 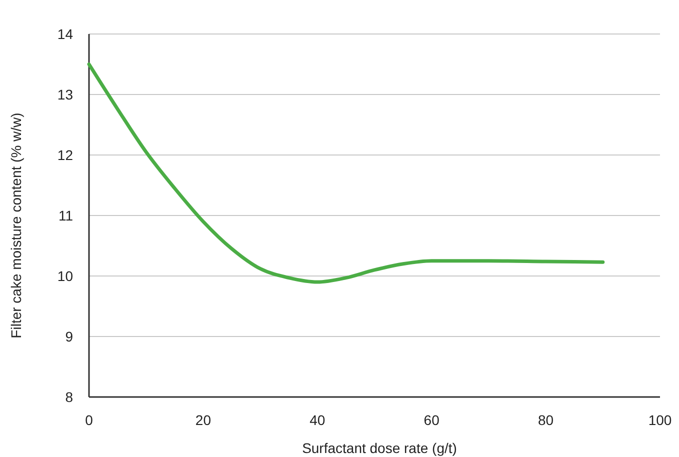 I want to click on x-tick-label: 100, so click(x=660, y=420).